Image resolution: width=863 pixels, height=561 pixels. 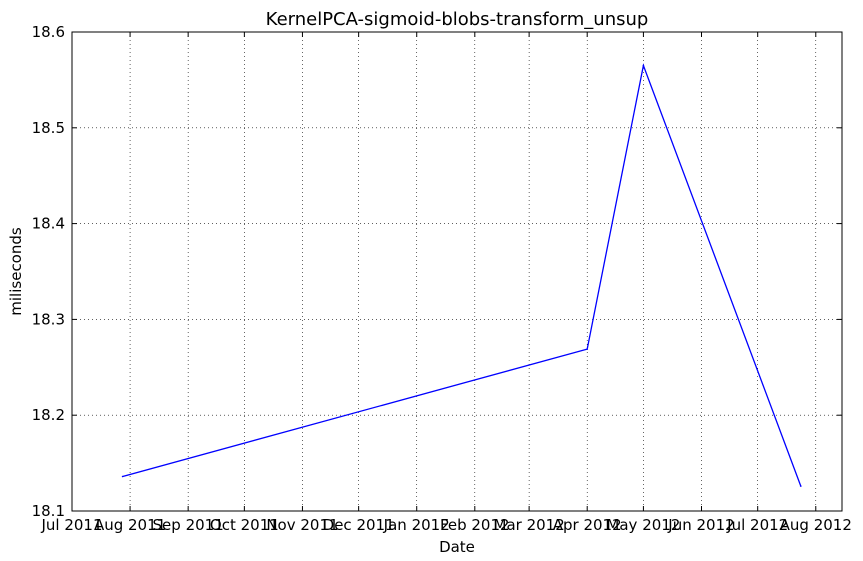 What do you see at coordinates (48, 32) in the screenshot?
I see `y-tick-label: 18.6` at bounding box center [48, 32].